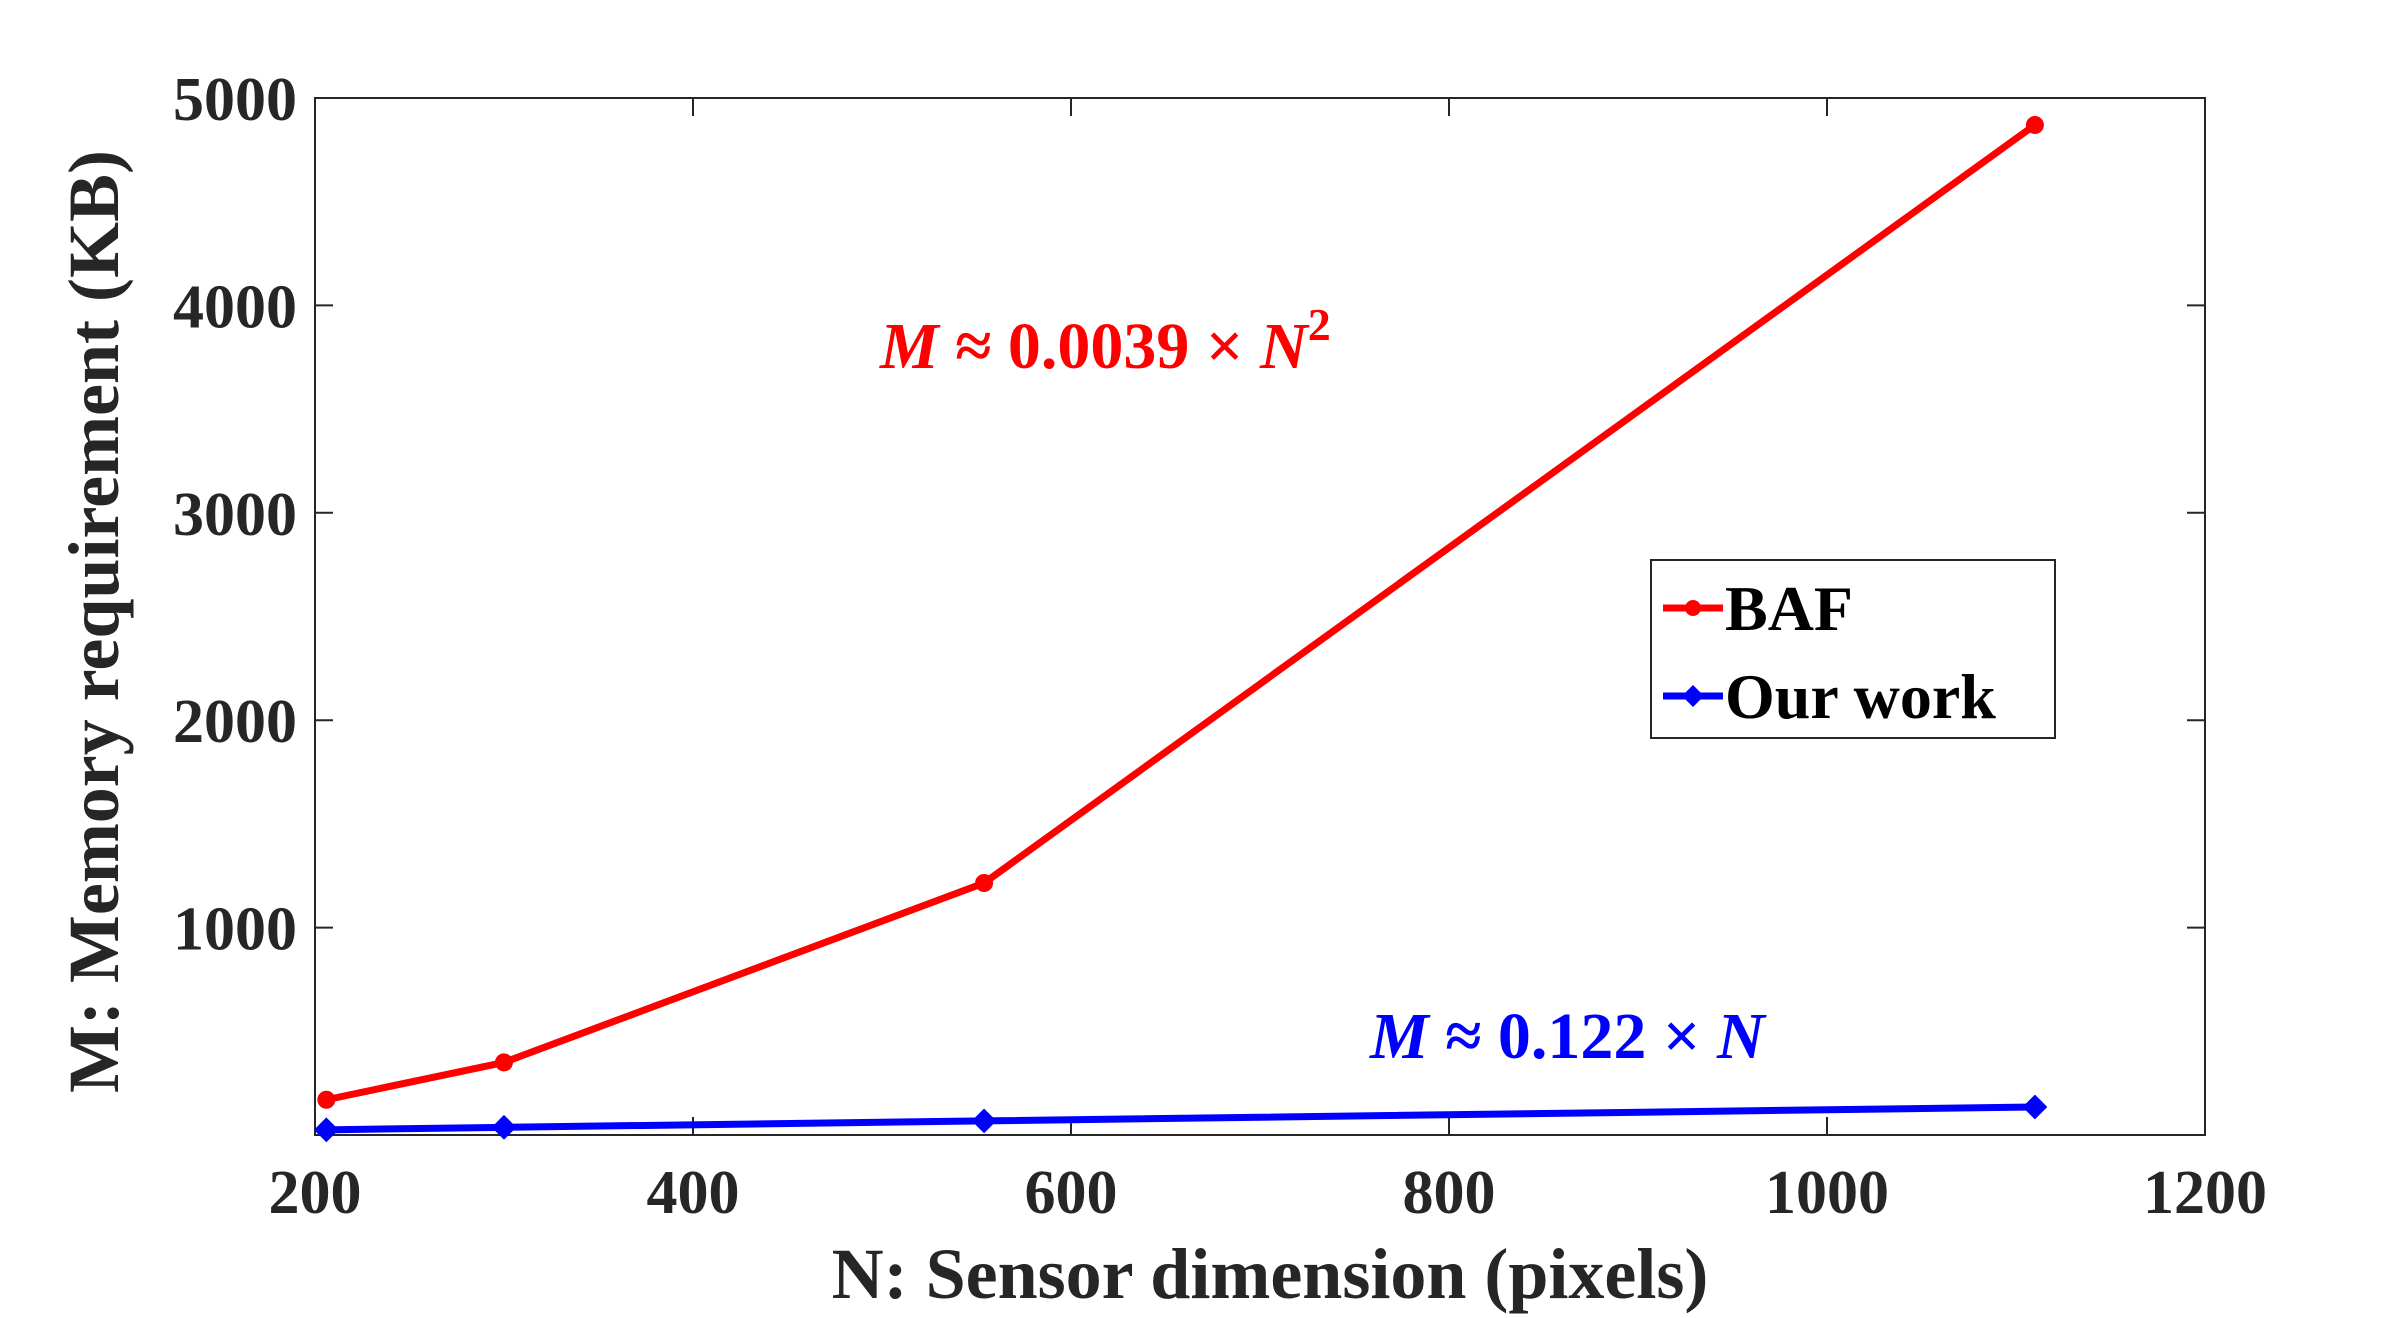 The height and width of the screenshot is (1318, 2400). Describe the element at coordinates (235, 930) in the screenshot. I see `y-tick-label: 1000` at that location.